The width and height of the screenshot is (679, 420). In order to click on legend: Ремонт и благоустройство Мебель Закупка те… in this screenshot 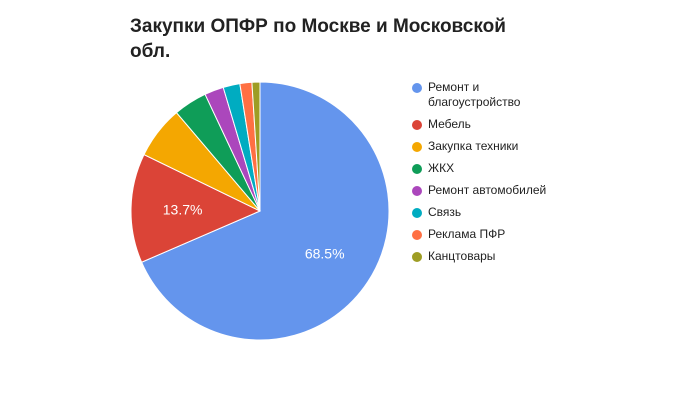, I will do `click(487, 175)`.